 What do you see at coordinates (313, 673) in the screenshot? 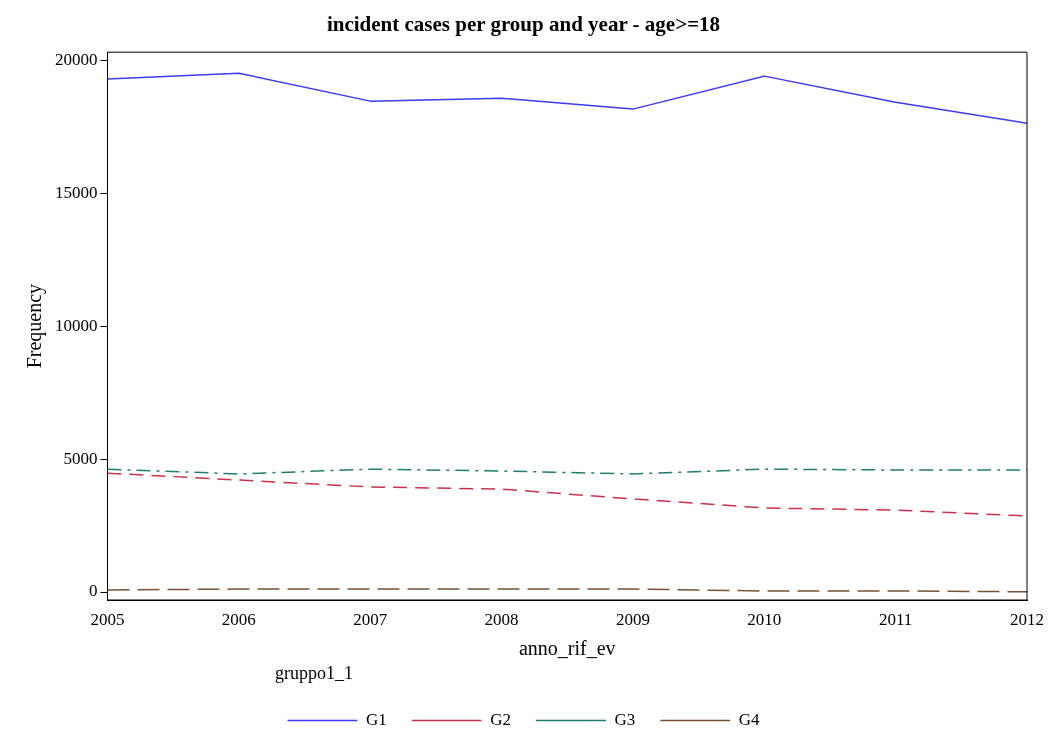
I see `legend-title: gruppo1_1` at bounding box center [313, 673].